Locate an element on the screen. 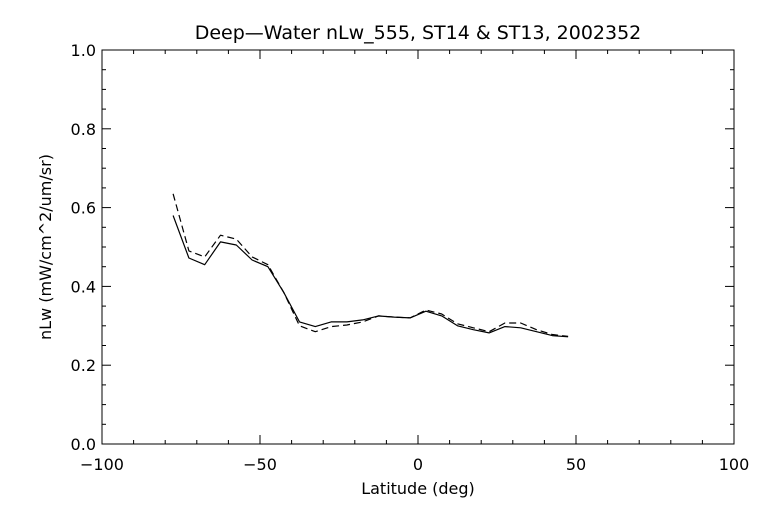 This screenshot has width=768, height=512. y-tick-label: 0.4 is located at coordinates (83, 286).